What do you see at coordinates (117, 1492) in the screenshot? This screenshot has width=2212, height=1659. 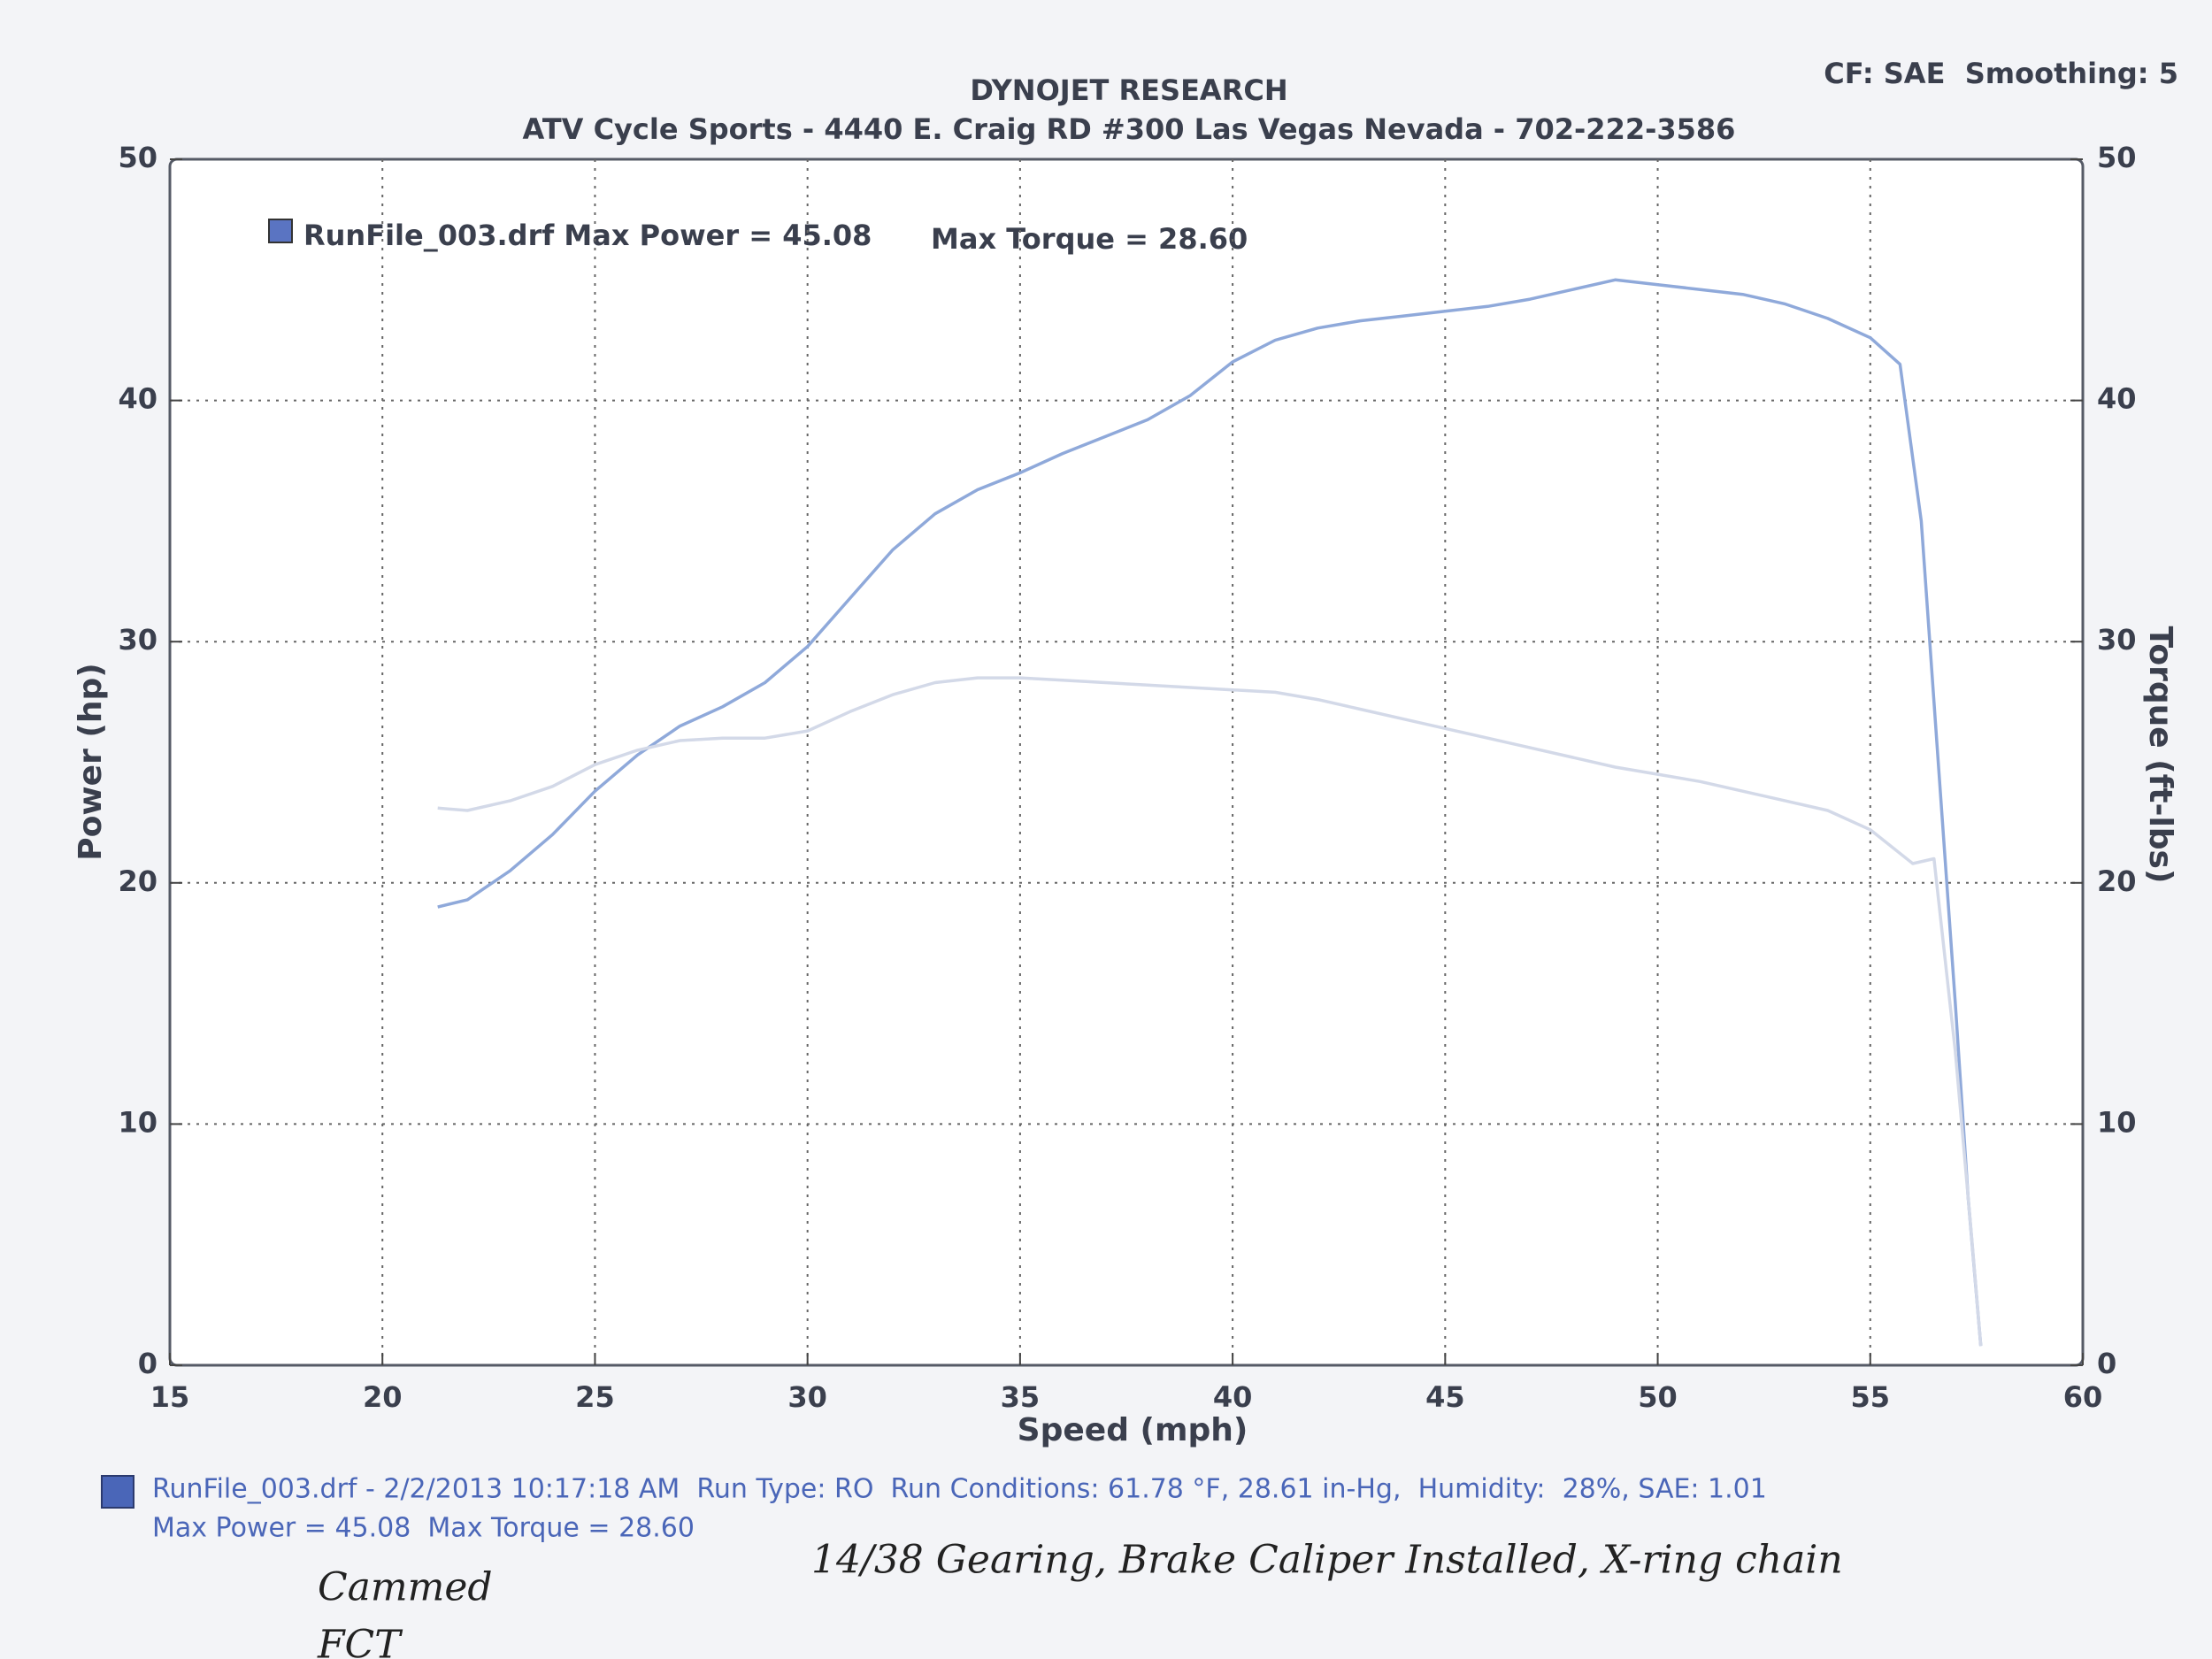 I see `footer-icon` at bounding box center [117, 1492].